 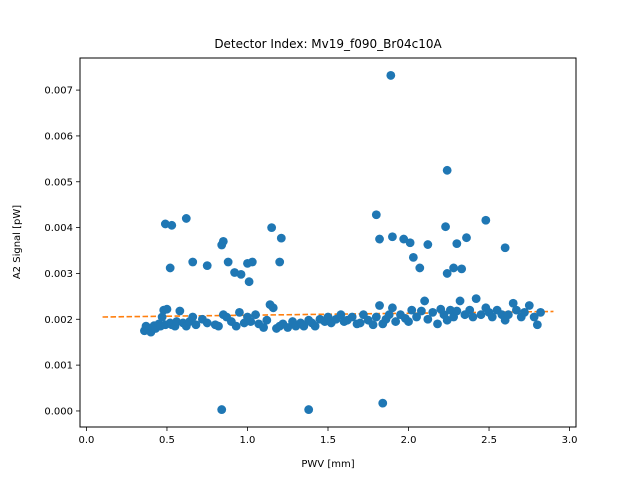 I want to click on x-tick-label: 0.5, so click(x=167, y=440).